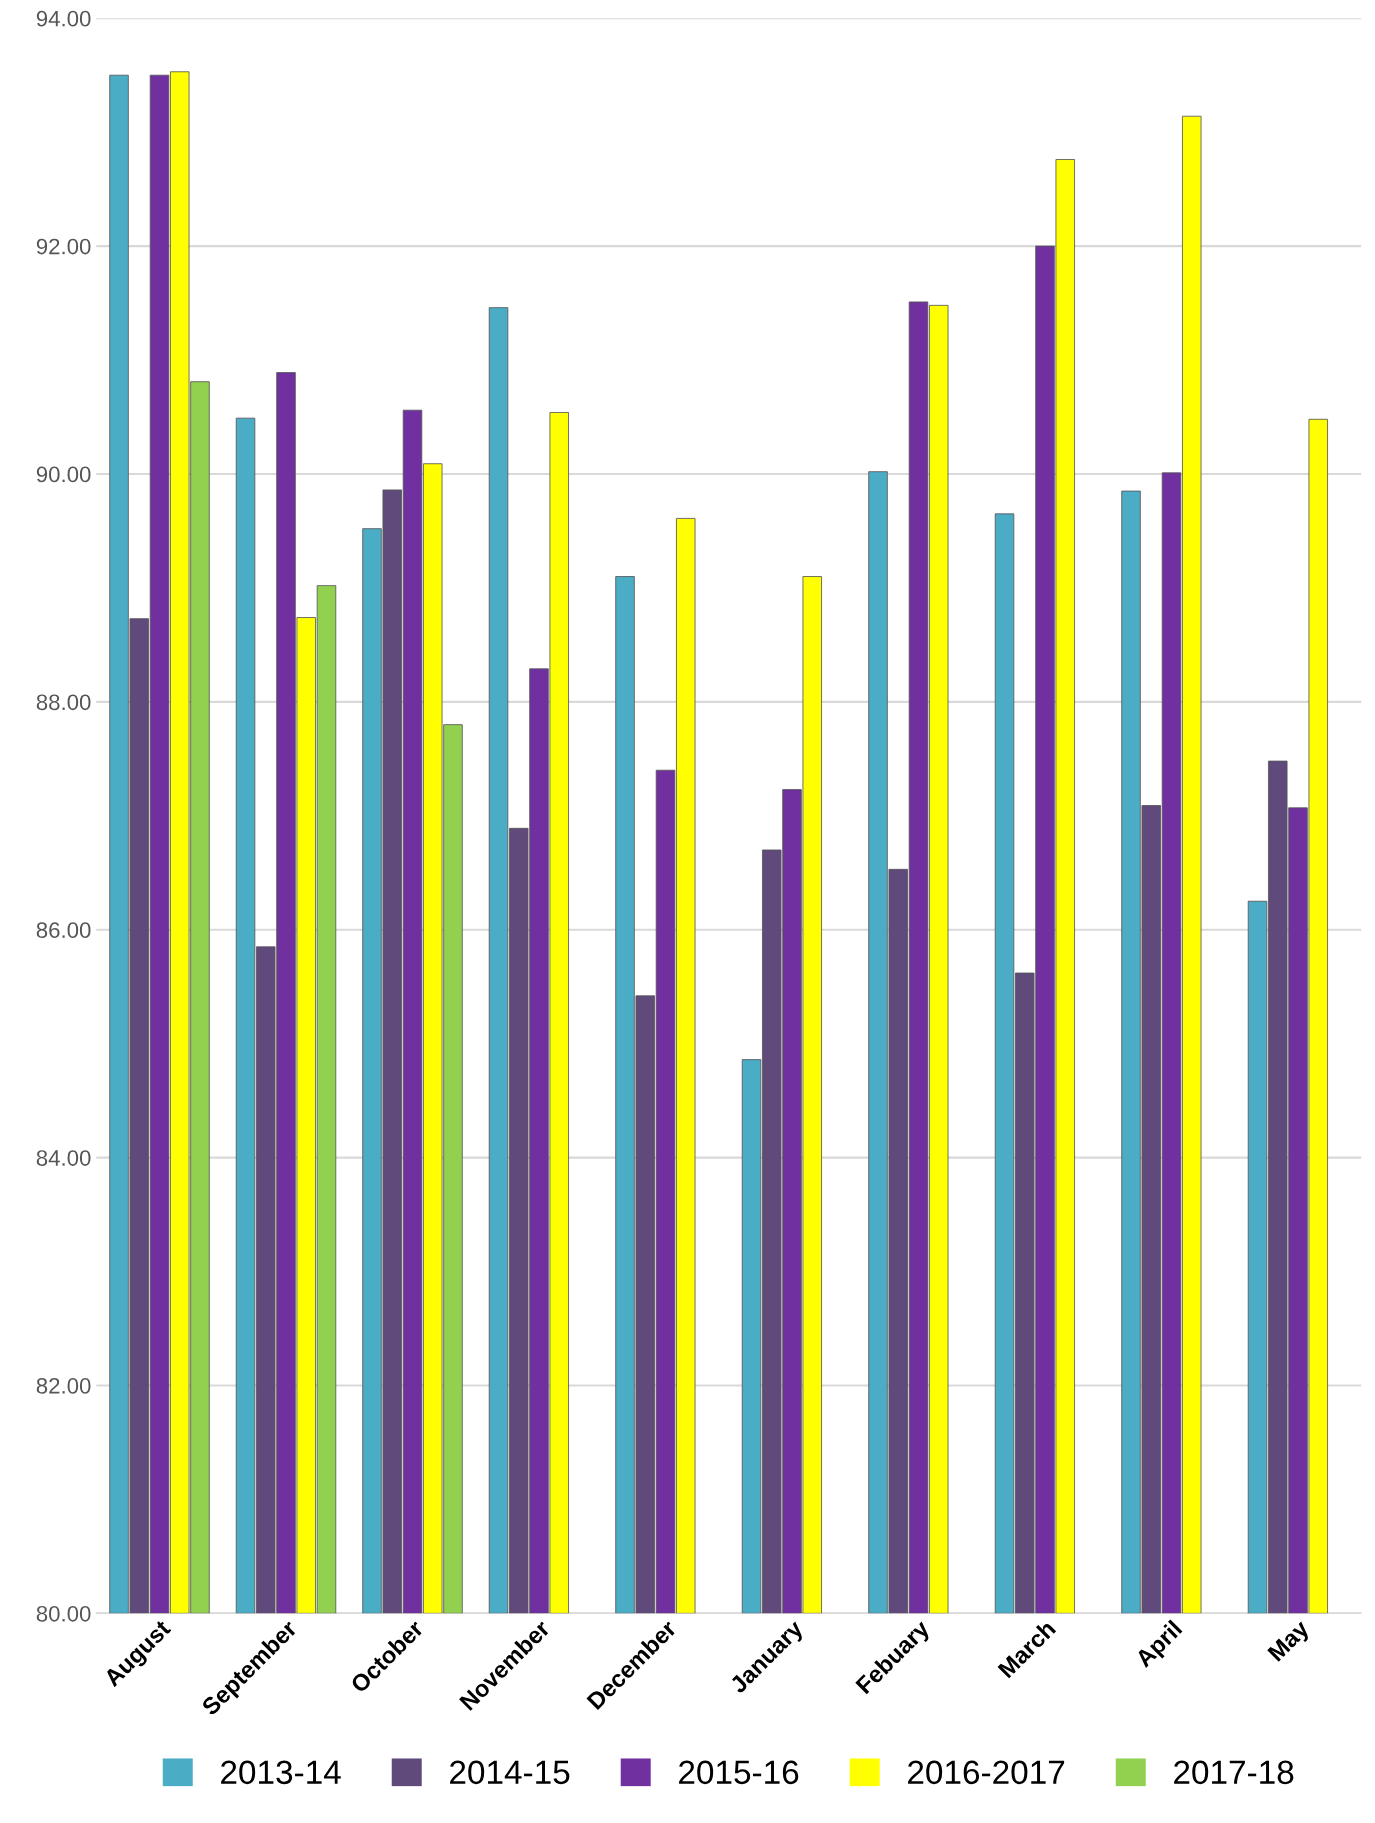 This screenshot has height=1823, width=1375. What do you see at coordinates (281, 1772) in the screenshot?
I see `legend-label: 2013-14` at bounding box center [281, 1772].